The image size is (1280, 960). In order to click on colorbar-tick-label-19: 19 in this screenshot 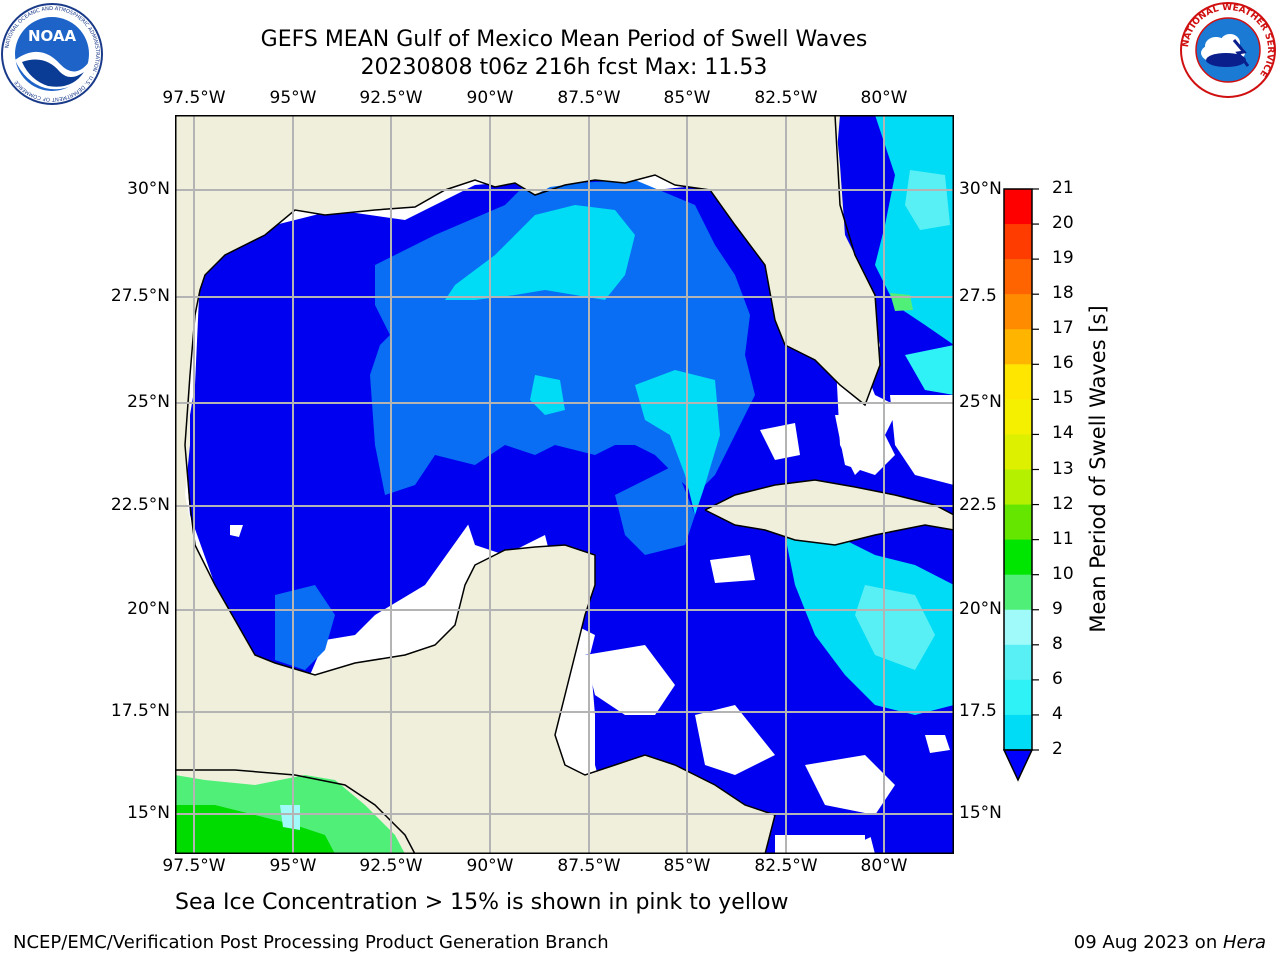, I will do `click(1063, 258)`.